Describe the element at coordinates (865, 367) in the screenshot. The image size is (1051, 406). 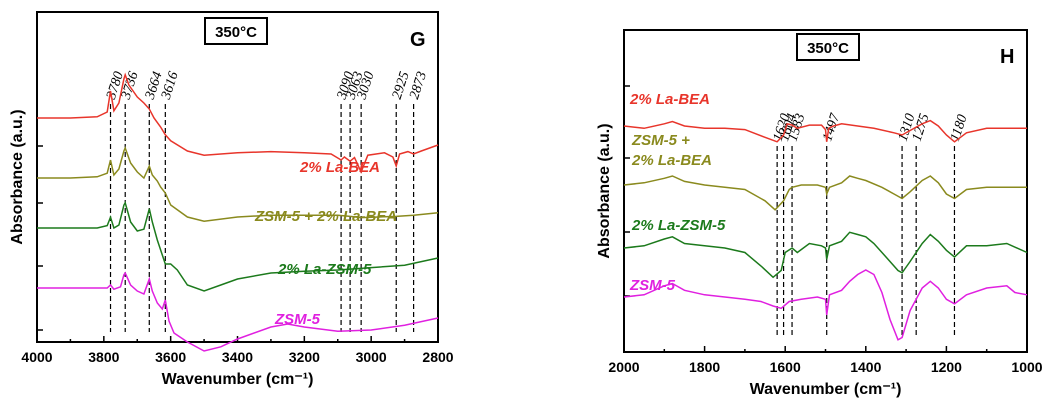
I see `x-tick-label: 1400` at that location.